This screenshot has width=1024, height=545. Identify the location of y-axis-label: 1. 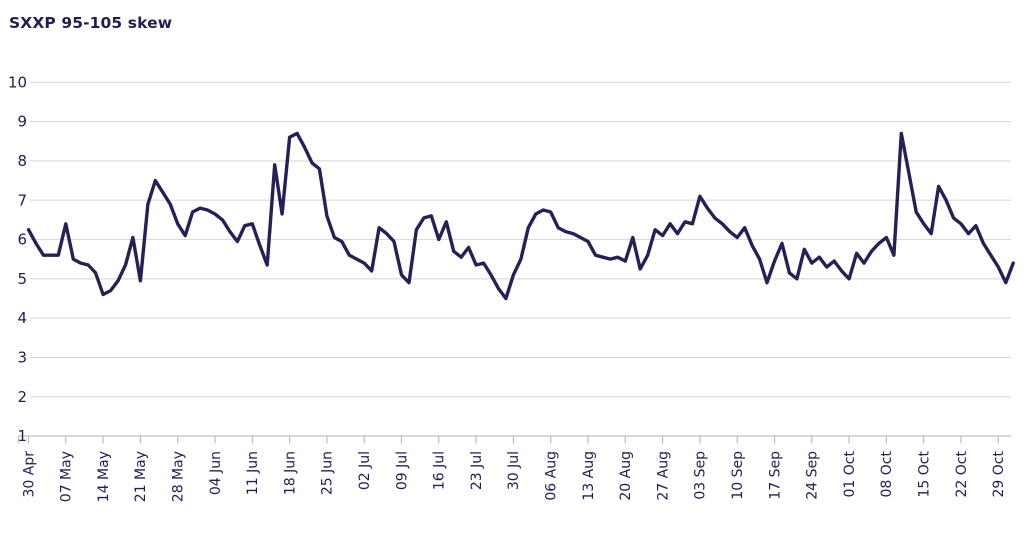
(22, 436).